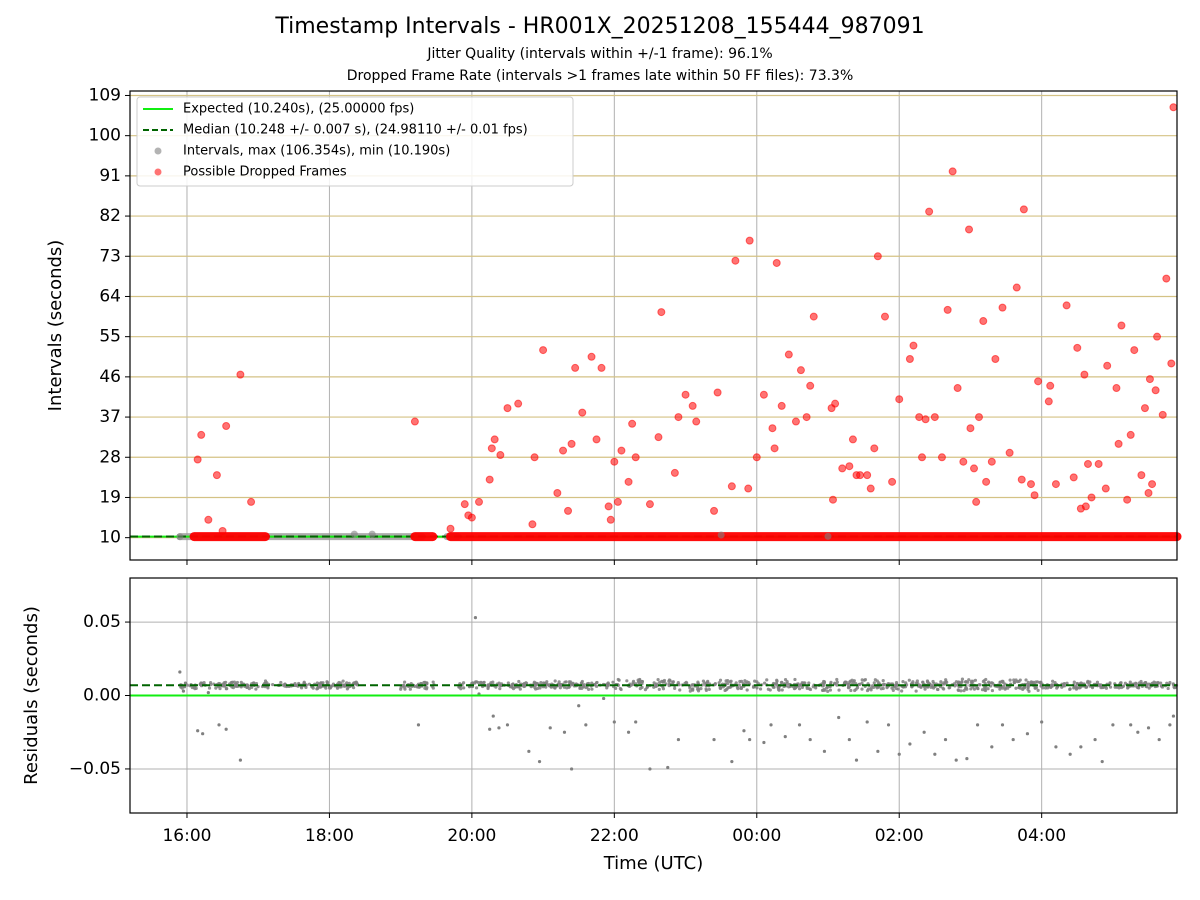 Image resolution: width=1200 pixels, height=900 pixels. I want to click on top-y-tick-label: 46, so click(110, 377).